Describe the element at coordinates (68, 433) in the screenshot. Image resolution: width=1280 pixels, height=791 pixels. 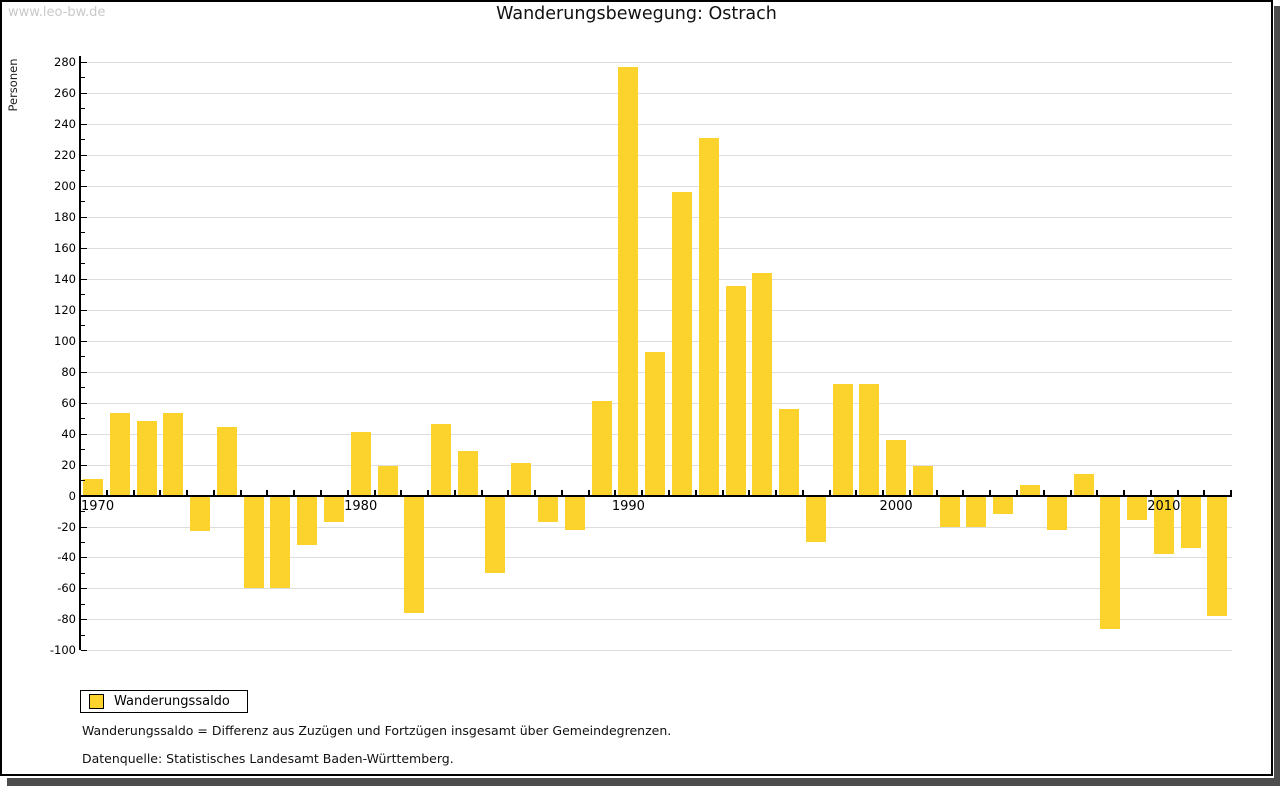
I see `y-axis-tick-label: 40` at that location.